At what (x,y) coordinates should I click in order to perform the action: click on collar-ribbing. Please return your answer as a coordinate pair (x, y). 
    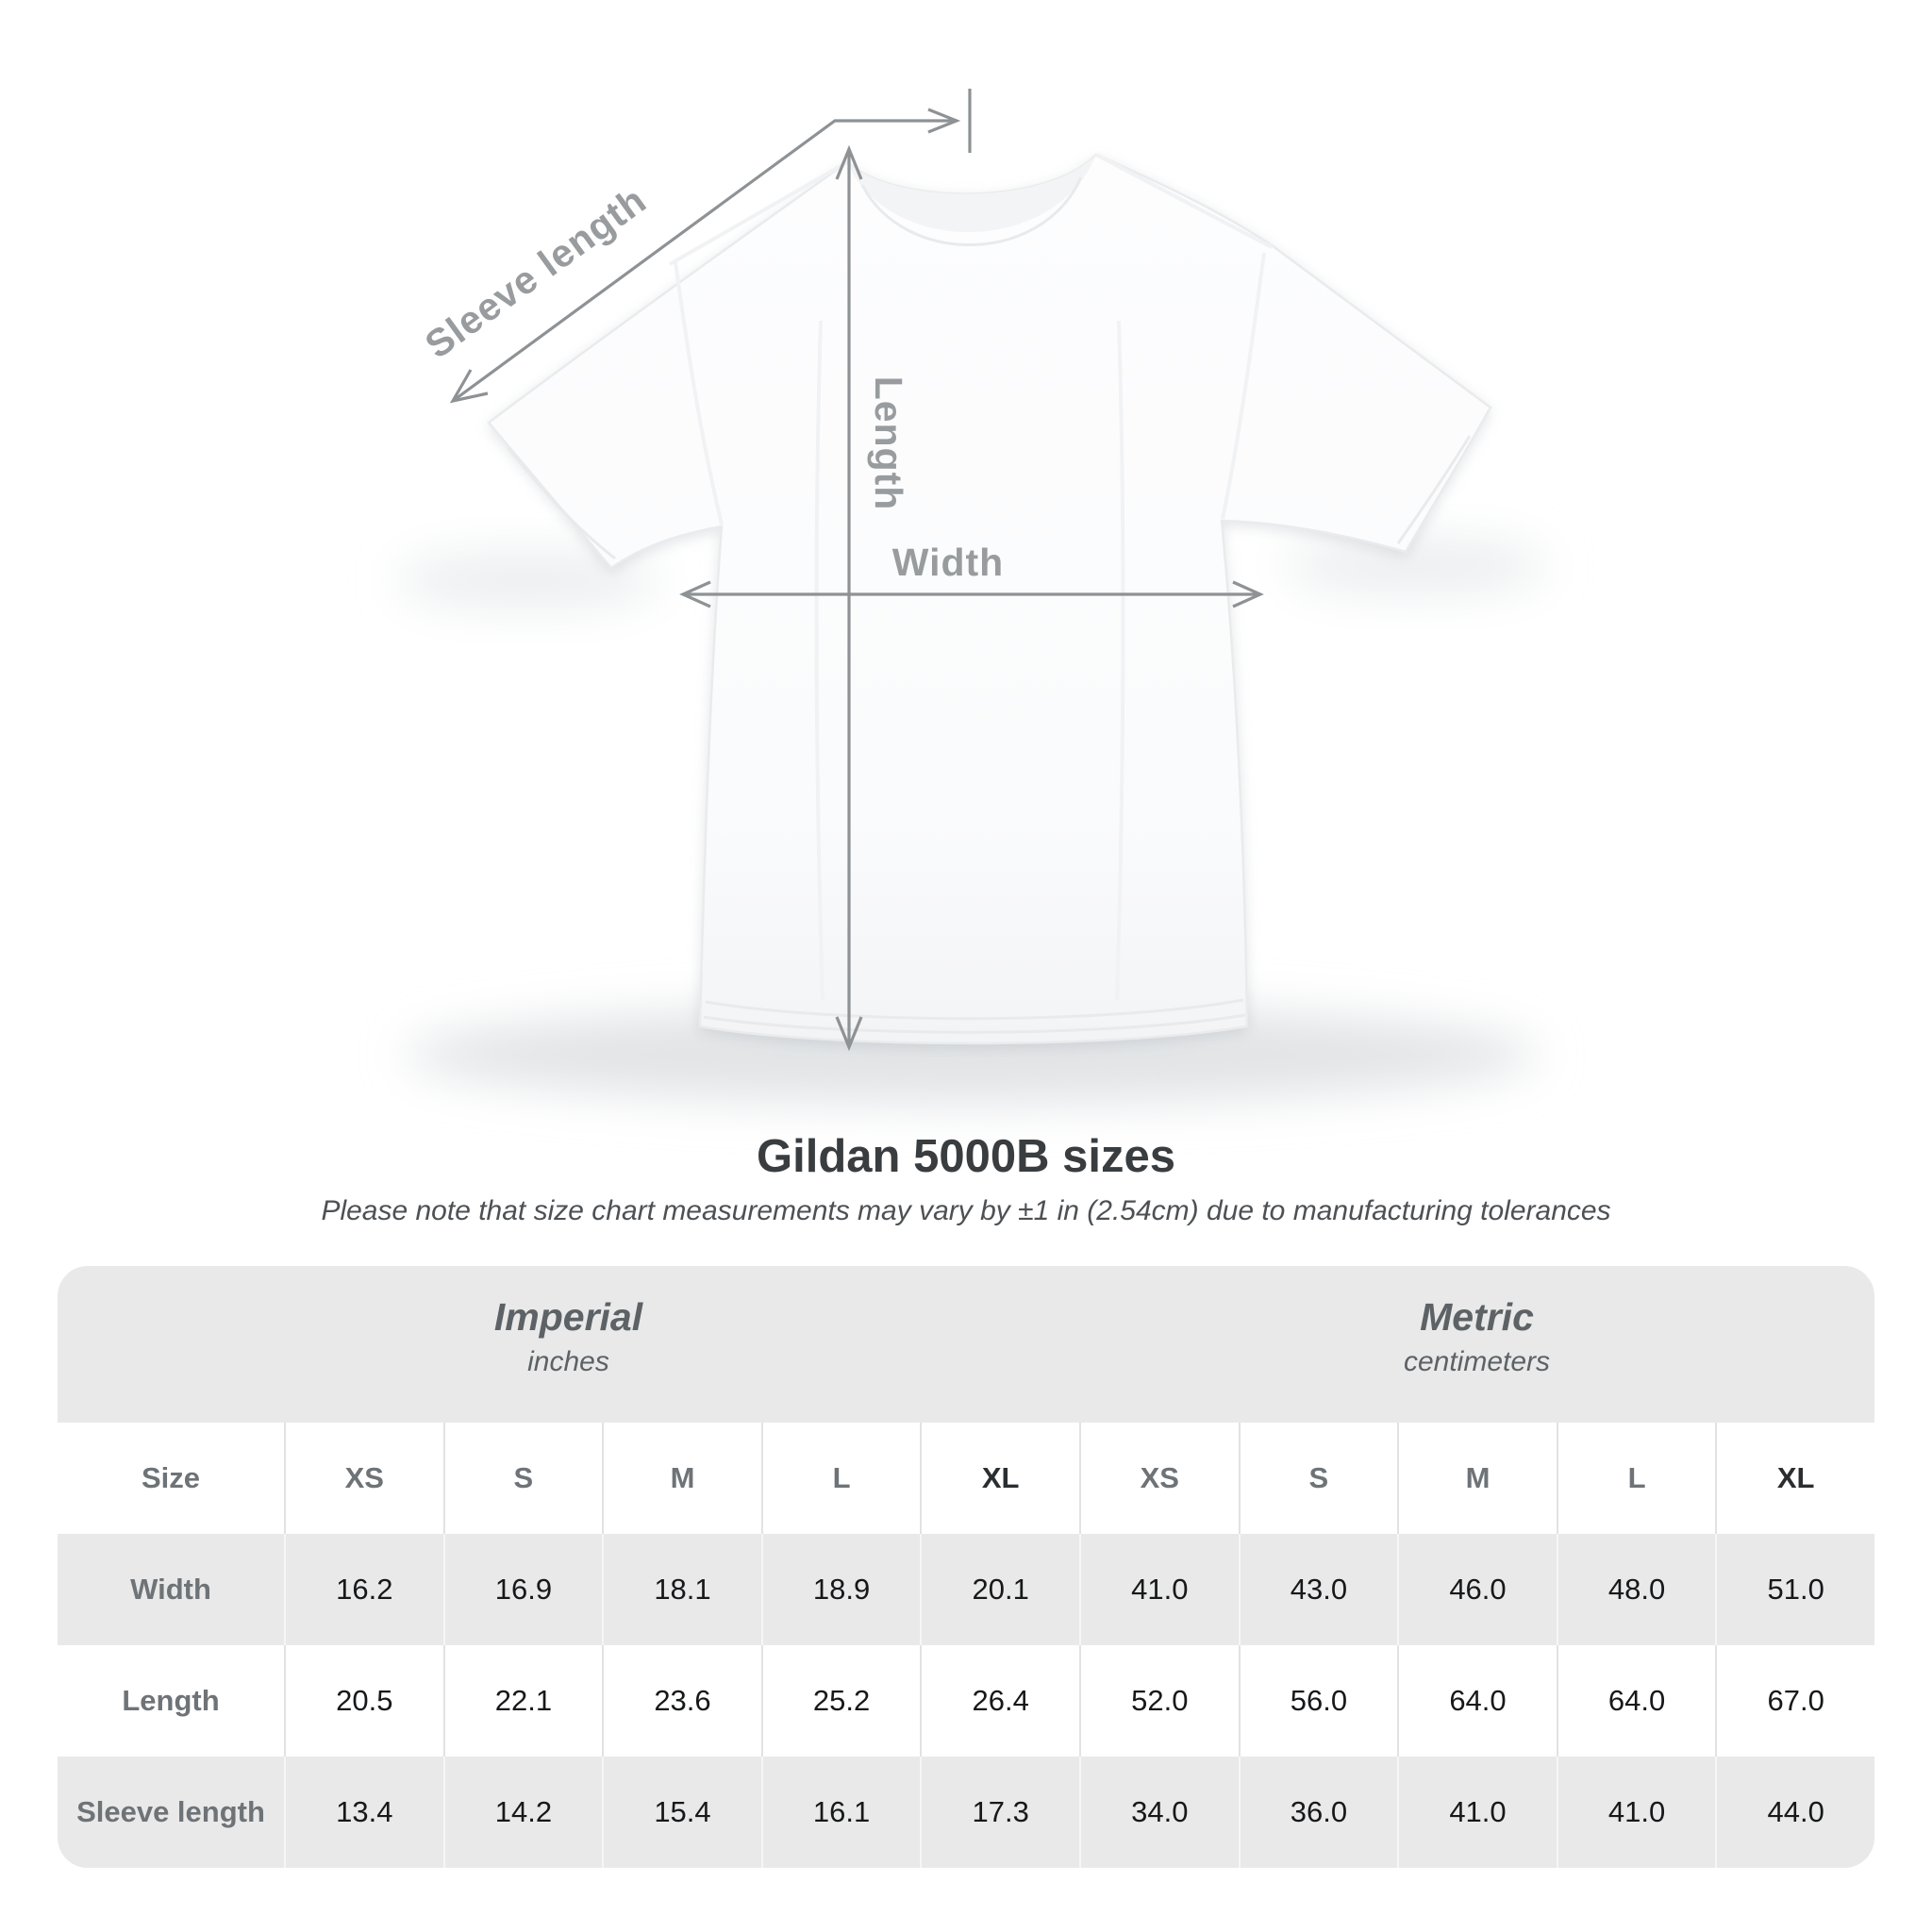
    Looking at the image, I should click on (971, 211).